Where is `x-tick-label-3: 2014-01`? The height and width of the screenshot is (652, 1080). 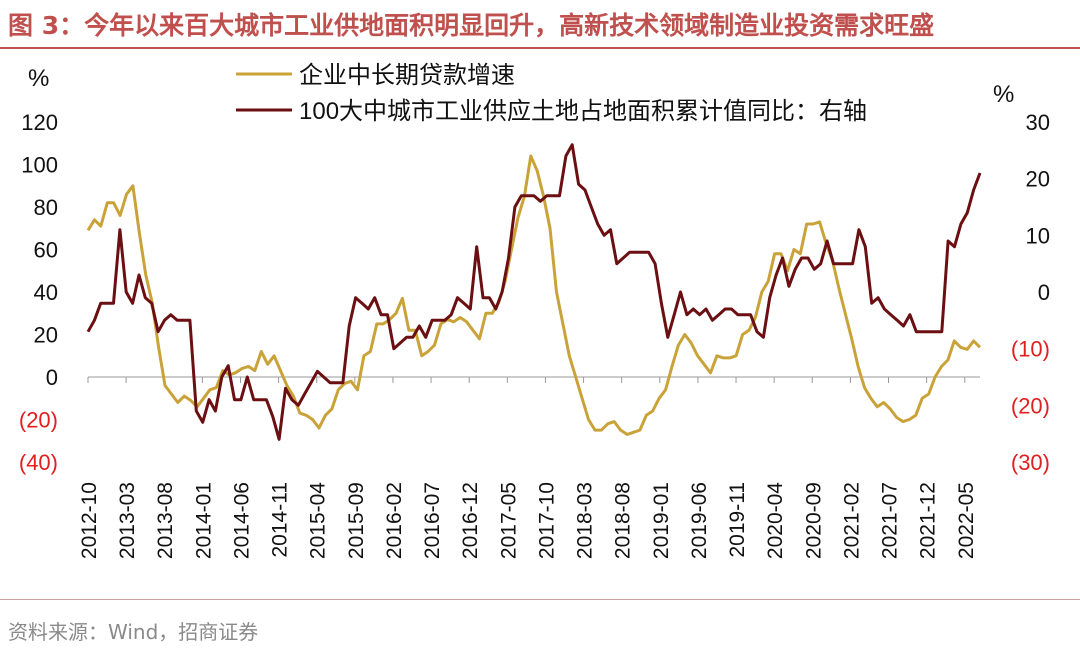 x-tick-label-3: 2014-01 is located at coordinates (203, 520).